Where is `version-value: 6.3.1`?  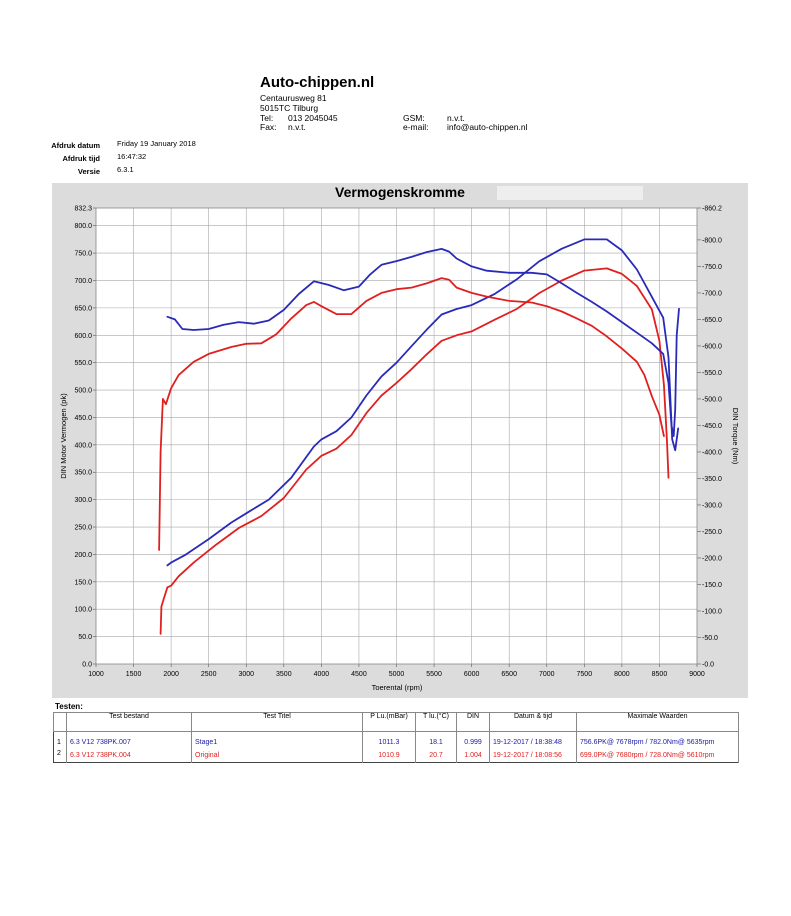
version-value: 6.3.1 is located at coordinates (125, 169).